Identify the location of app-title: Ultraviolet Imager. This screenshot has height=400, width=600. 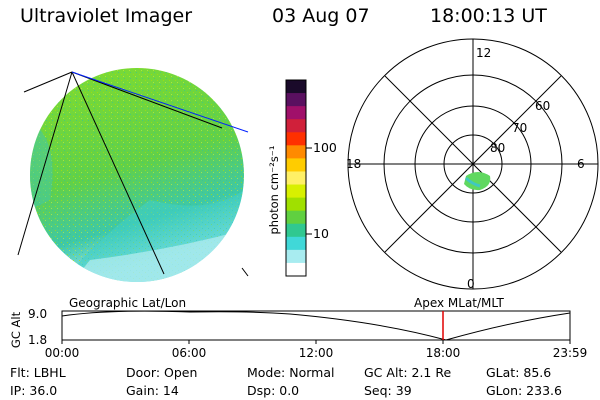
(106, 16).